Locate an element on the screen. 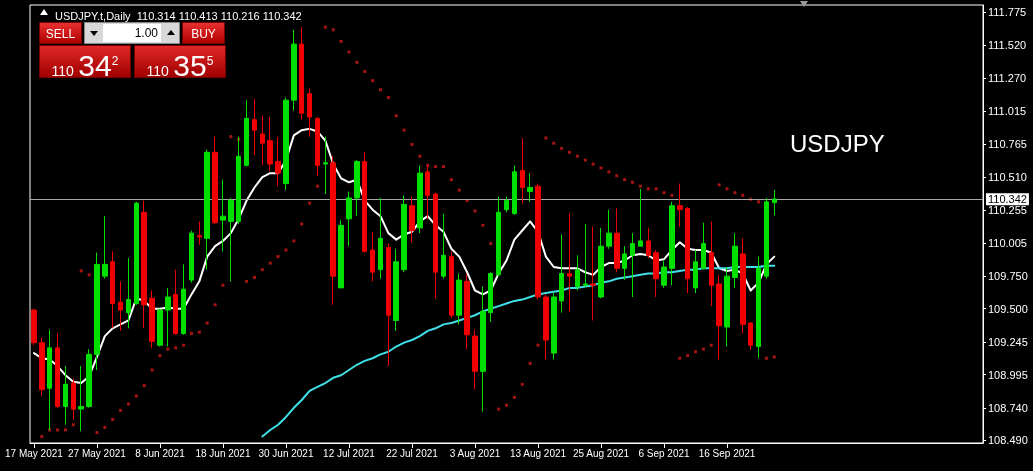  x-tick-label: 3 Aug 2021 is located at coordinates (475, 453).